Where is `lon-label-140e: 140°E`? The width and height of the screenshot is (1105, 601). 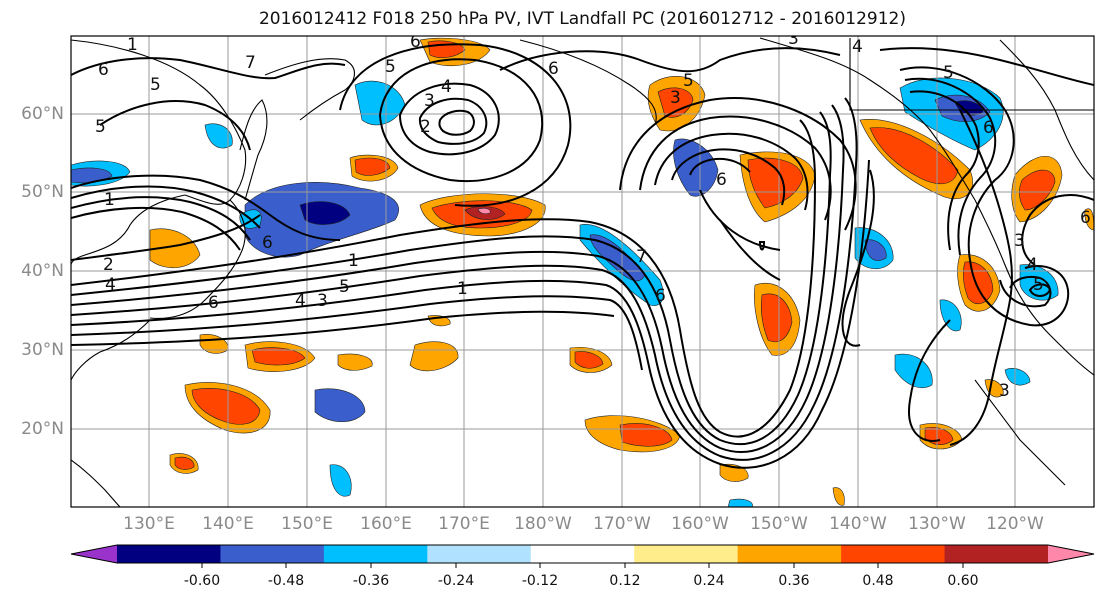 lon-label-140e: 140°E is located at coordinates (228, 524).